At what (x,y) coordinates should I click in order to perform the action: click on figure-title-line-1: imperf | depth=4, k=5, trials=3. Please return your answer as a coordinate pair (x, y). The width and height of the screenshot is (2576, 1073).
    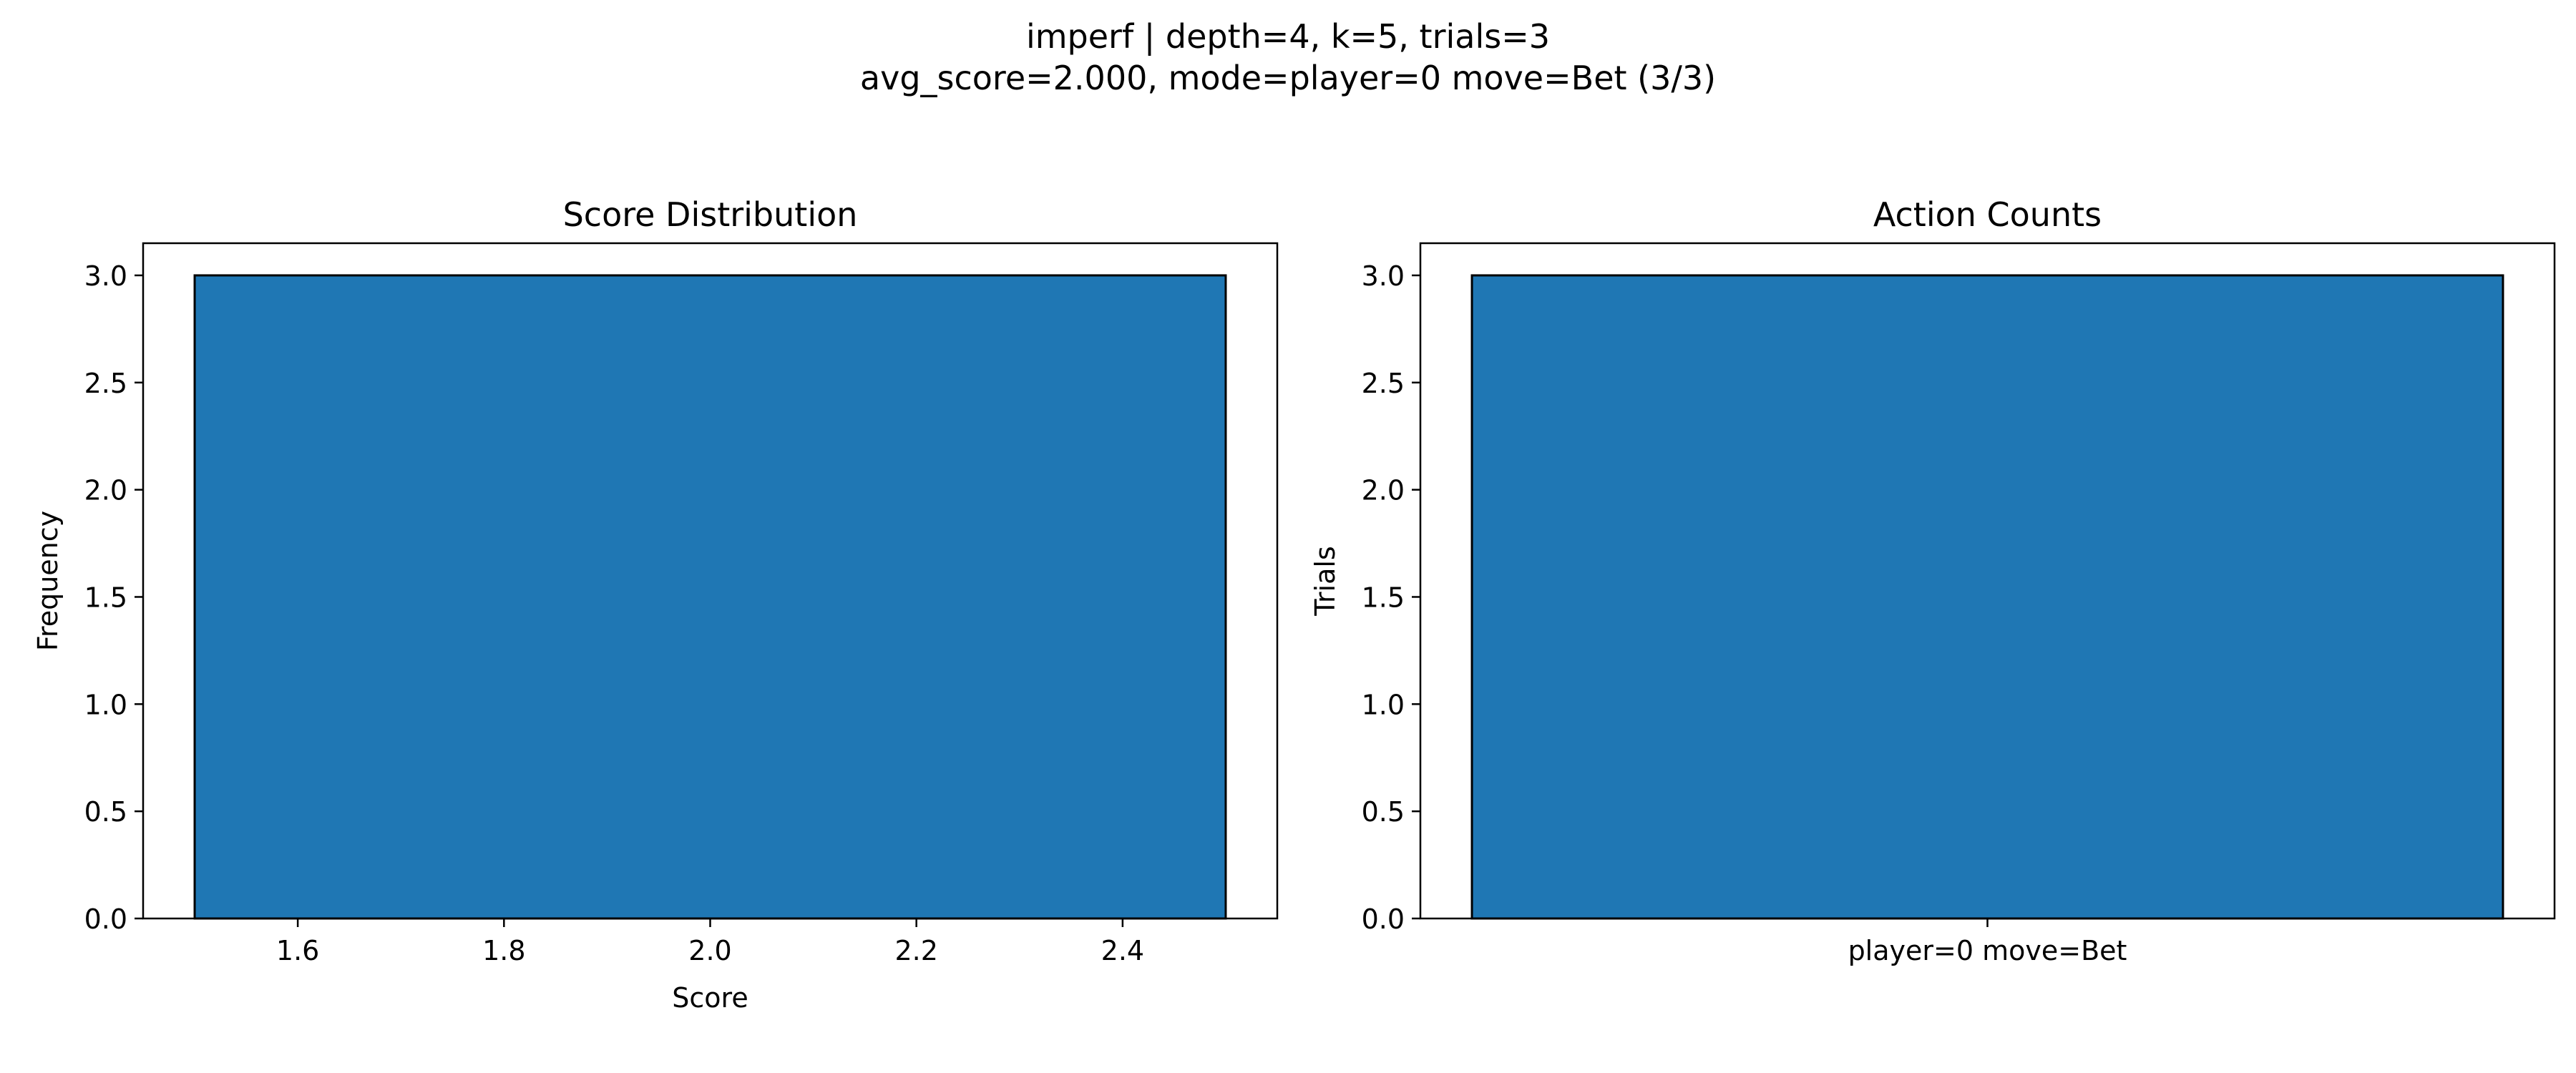
    Looking at the image, I should click on (1288, 36).